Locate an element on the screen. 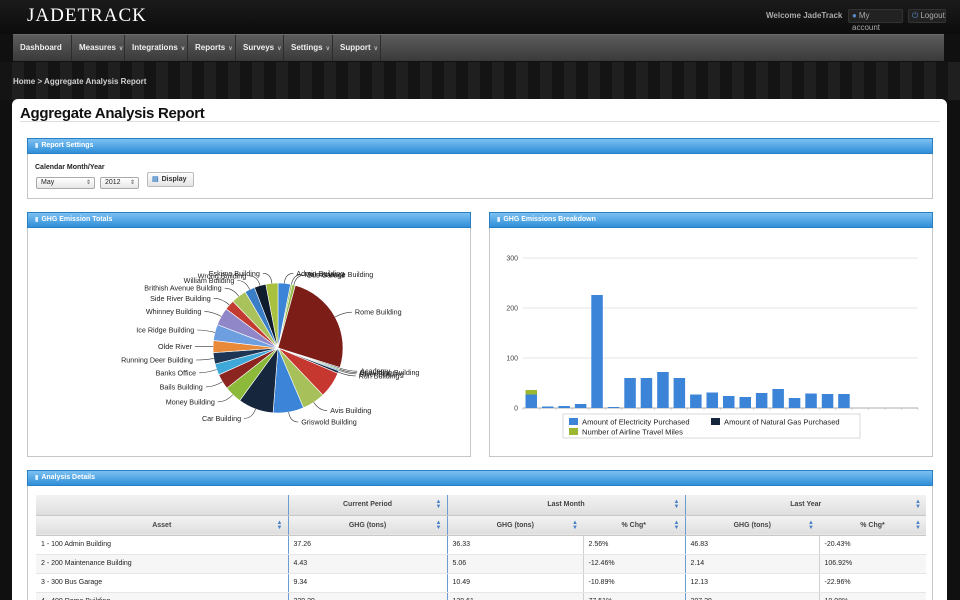 The width and height of the screenshot is (960, 600). group-current-label: Current Period is located at coordinates (367, 505).